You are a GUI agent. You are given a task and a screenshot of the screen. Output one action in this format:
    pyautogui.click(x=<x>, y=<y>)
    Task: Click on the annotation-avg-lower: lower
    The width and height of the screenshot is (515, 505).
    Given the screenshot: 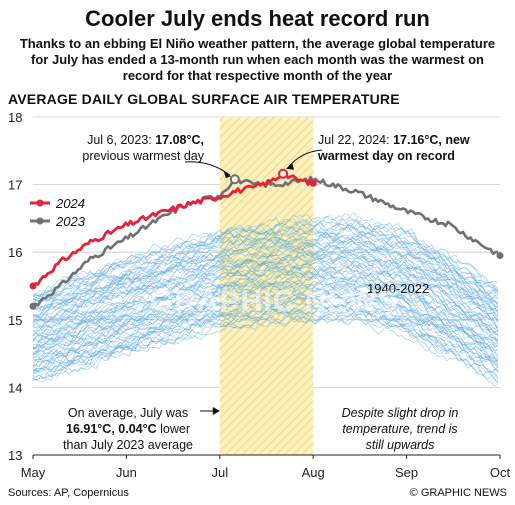 What is the action you would take?
    pyautogui.click(x=175, y=429)
    